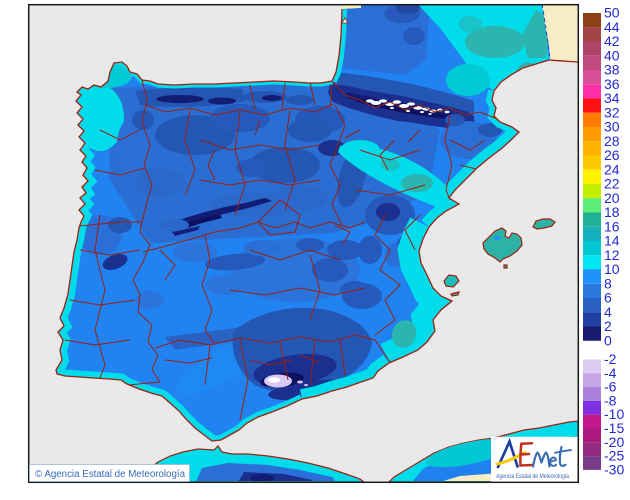 The image size is (630, 500). What do you see at coordinates (614, 456) in the screenshot?
I see `svg-text: -25` at bounding box center [614, 456].